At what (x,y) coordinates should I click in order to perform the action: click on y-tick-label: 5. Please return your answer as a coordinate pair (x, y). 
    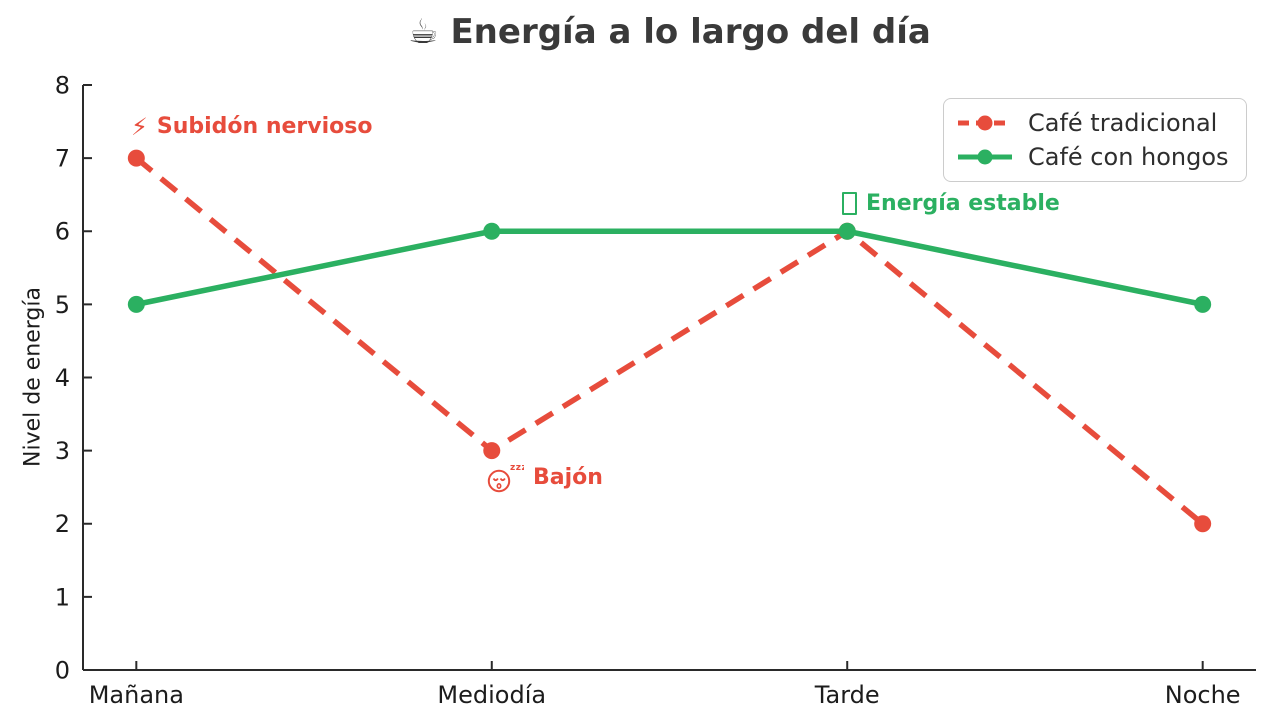
    Looking at the image, I should click on (62, 305).